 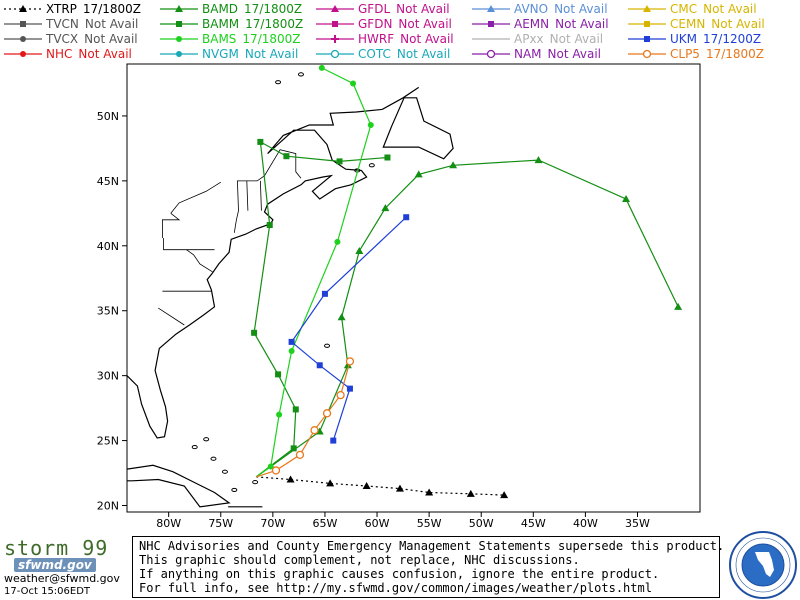 What do you see at coordinates (637, 523) in the screenshot?
I see `lon-tick-label: 35W` at bounding box center [637, 523].